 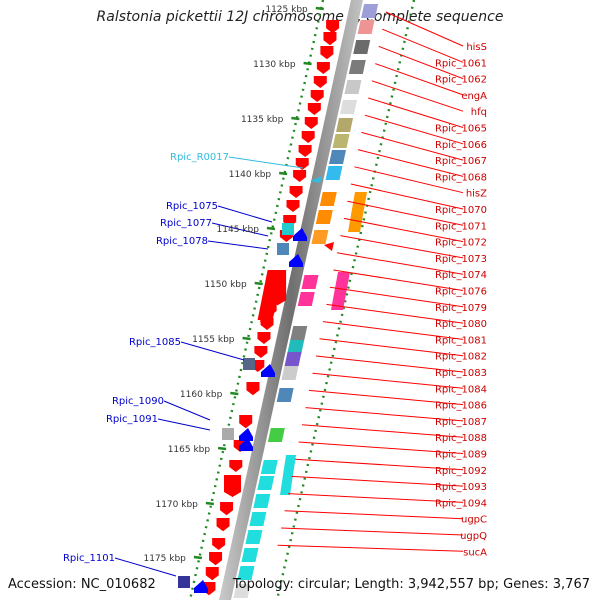 I want to click on gene-label-right: Rpic_1070, so click(x=461, y=210).